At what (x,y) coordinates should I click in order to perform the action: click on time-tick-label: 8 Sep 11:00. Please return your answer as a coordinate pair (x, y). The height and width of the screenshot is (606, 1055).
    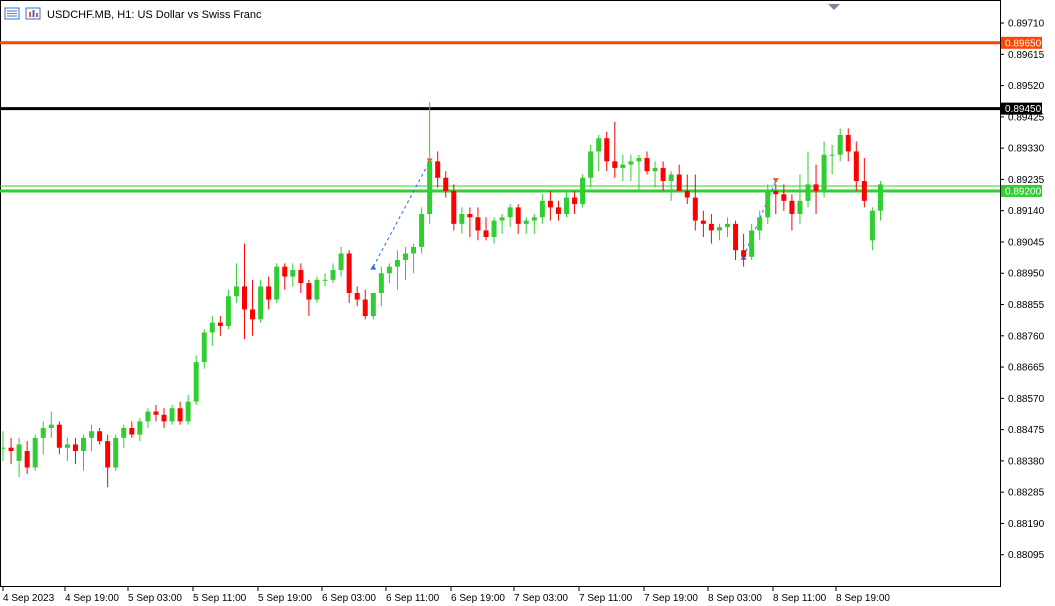
    Looking at the image, I should click on (800, 598).